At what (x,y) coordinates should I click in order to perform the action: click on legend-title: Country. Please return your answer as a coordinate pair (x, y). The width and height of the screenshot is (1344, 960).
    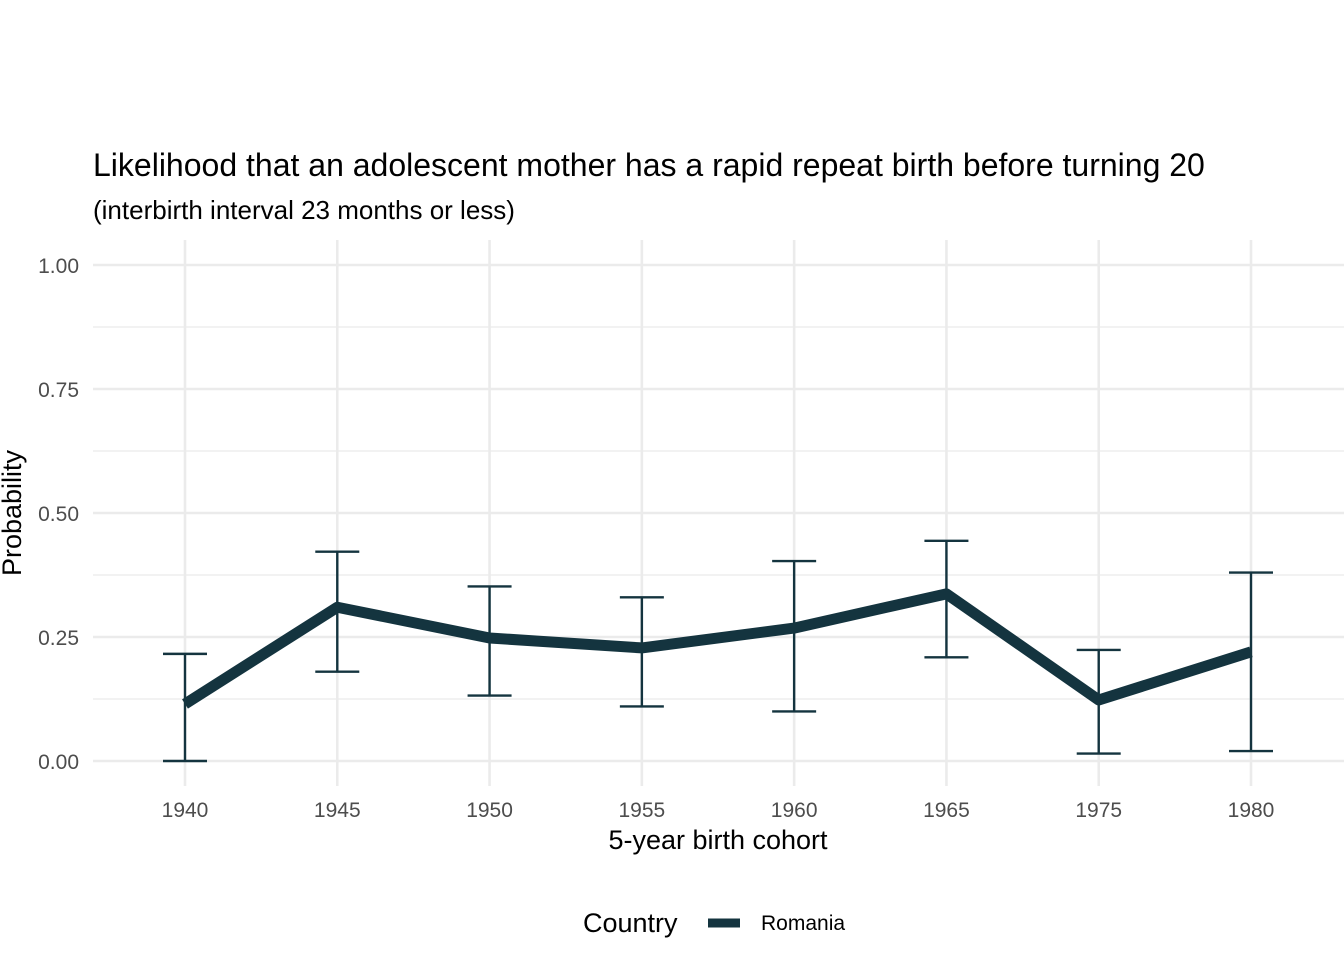
    Looking at the image, I should click on (630, 923).